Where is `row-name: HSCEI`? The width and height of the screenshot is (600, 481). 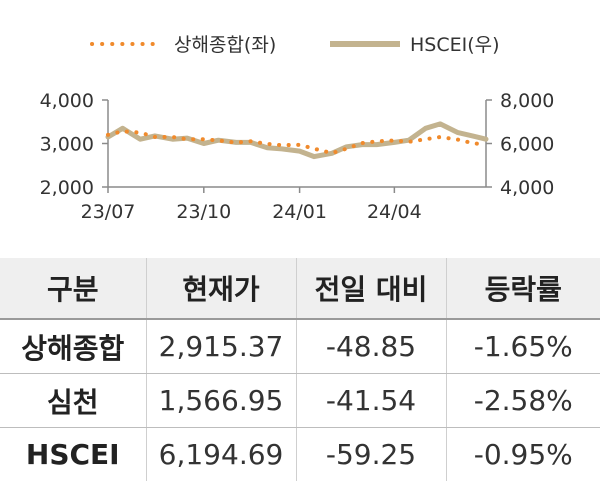 row-name: HSCEI is located at coordinates (73, 454).